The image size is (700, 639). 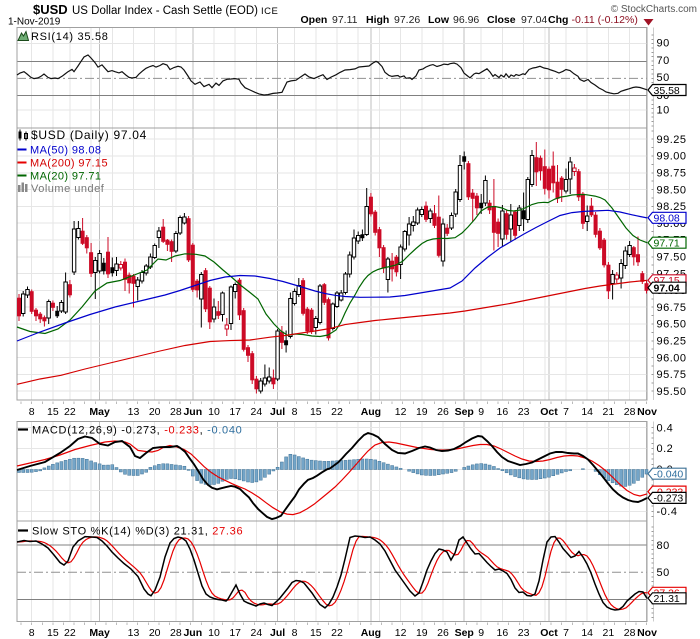 I want to click on svg-text: -0.4, so click(x=667, y=512).